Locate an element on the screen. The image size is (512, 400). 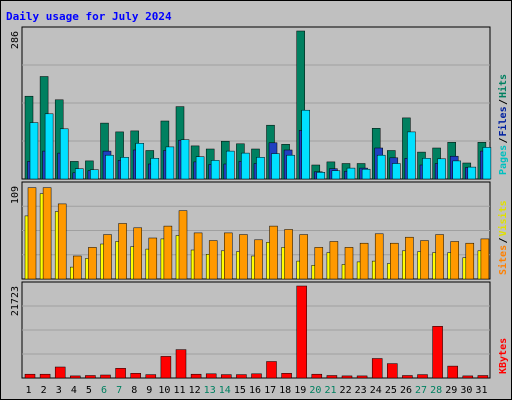
x-tick-label: 19 is located at coordinates (300, 390).